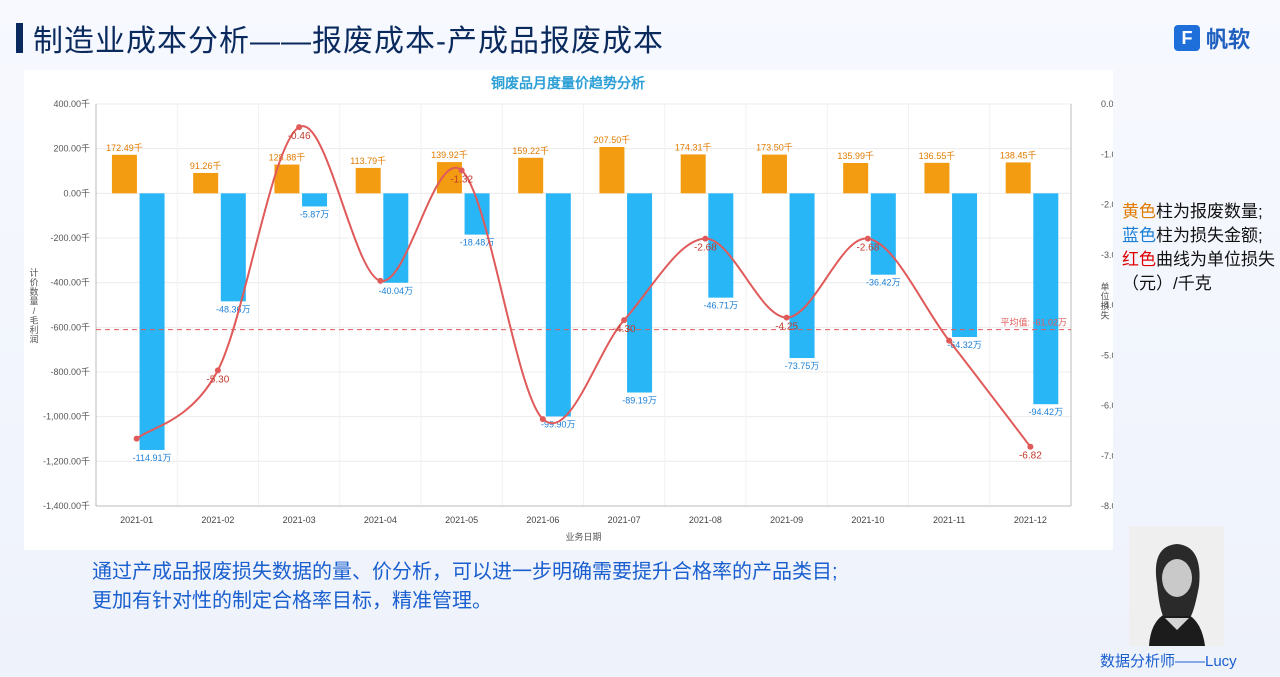  Describe the element at coordinates (217, 520) in the screenshot. I see `x-tick-label: 2021-02` at that location.